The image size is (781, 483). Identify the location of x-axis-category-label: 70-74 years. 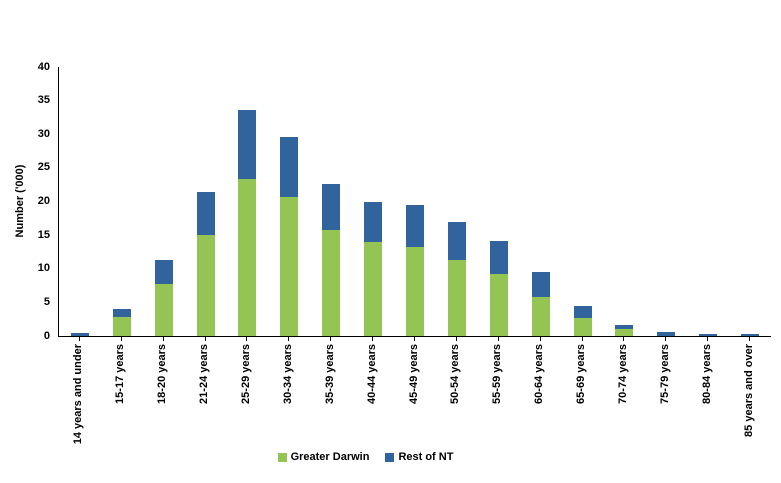
(622, 374).